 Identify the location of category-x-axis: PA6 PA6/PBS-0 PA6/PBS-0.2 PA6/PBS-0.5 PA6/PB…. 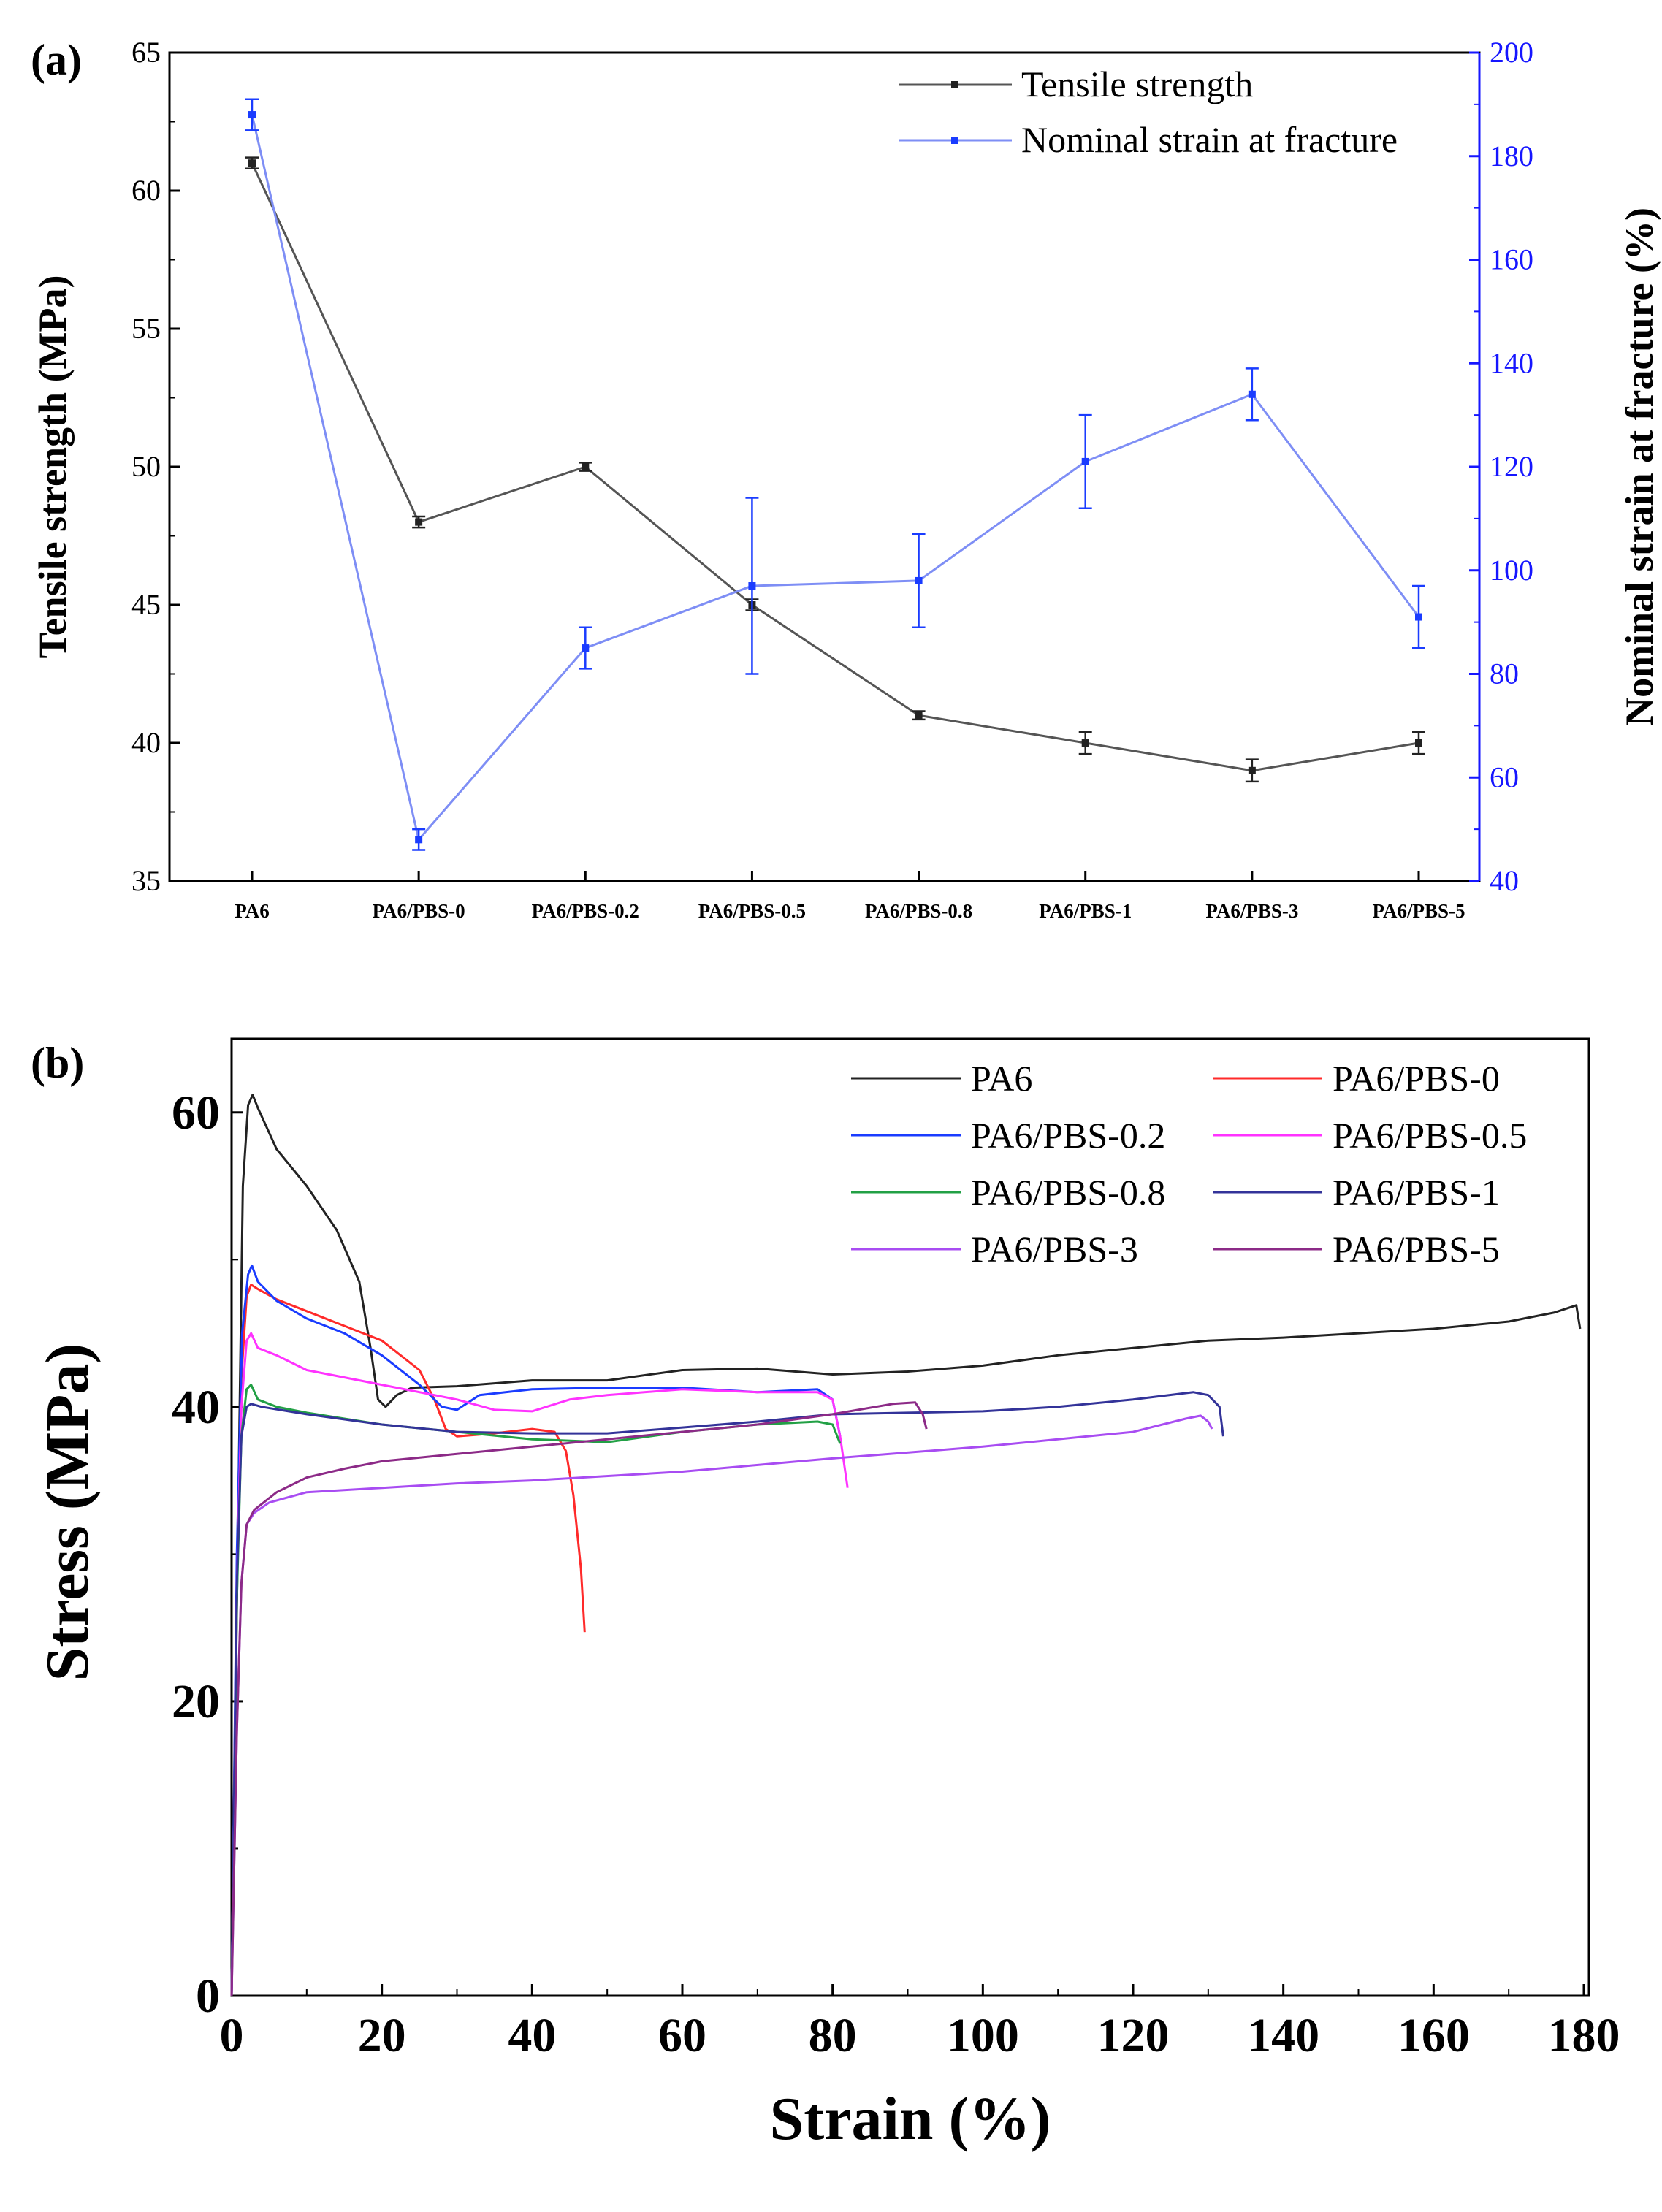
(850, 897).